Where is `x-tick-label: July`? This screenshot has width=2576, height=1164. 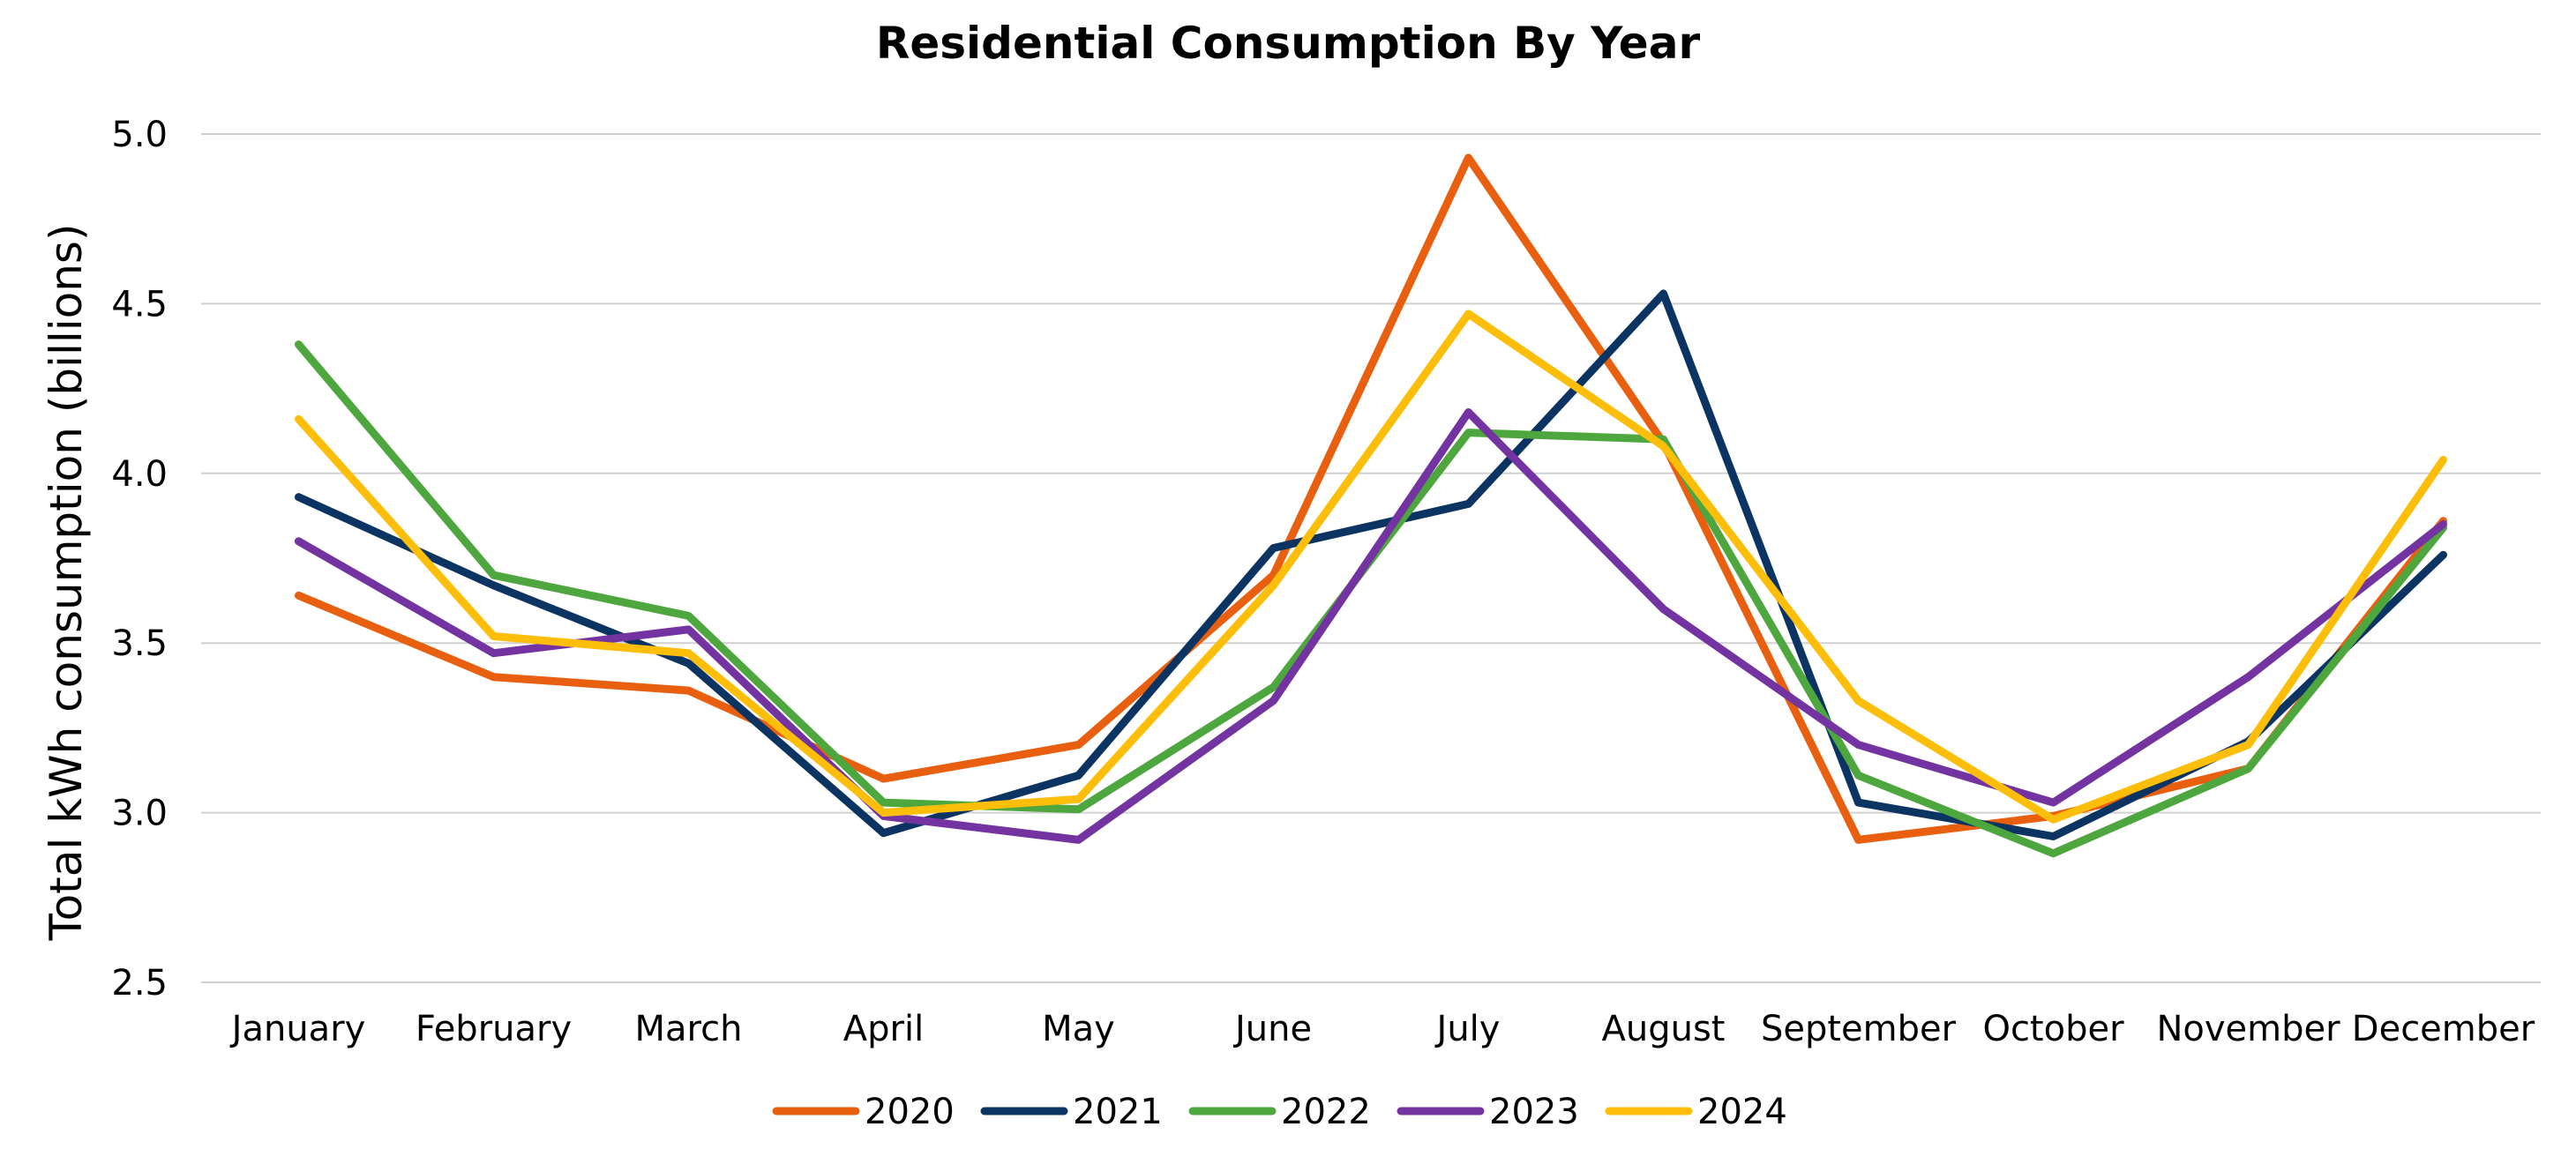 x-tick-label: July is located at coordinates (1467, 1029).